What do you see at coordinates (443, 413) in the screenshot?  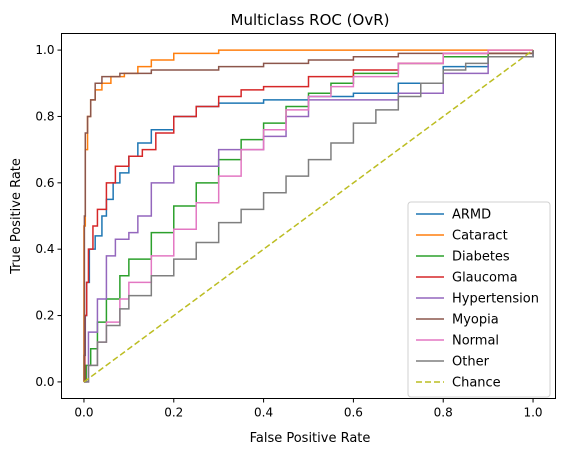 I see `x-tick-label: 0.8` at bounding box center [443, 413].